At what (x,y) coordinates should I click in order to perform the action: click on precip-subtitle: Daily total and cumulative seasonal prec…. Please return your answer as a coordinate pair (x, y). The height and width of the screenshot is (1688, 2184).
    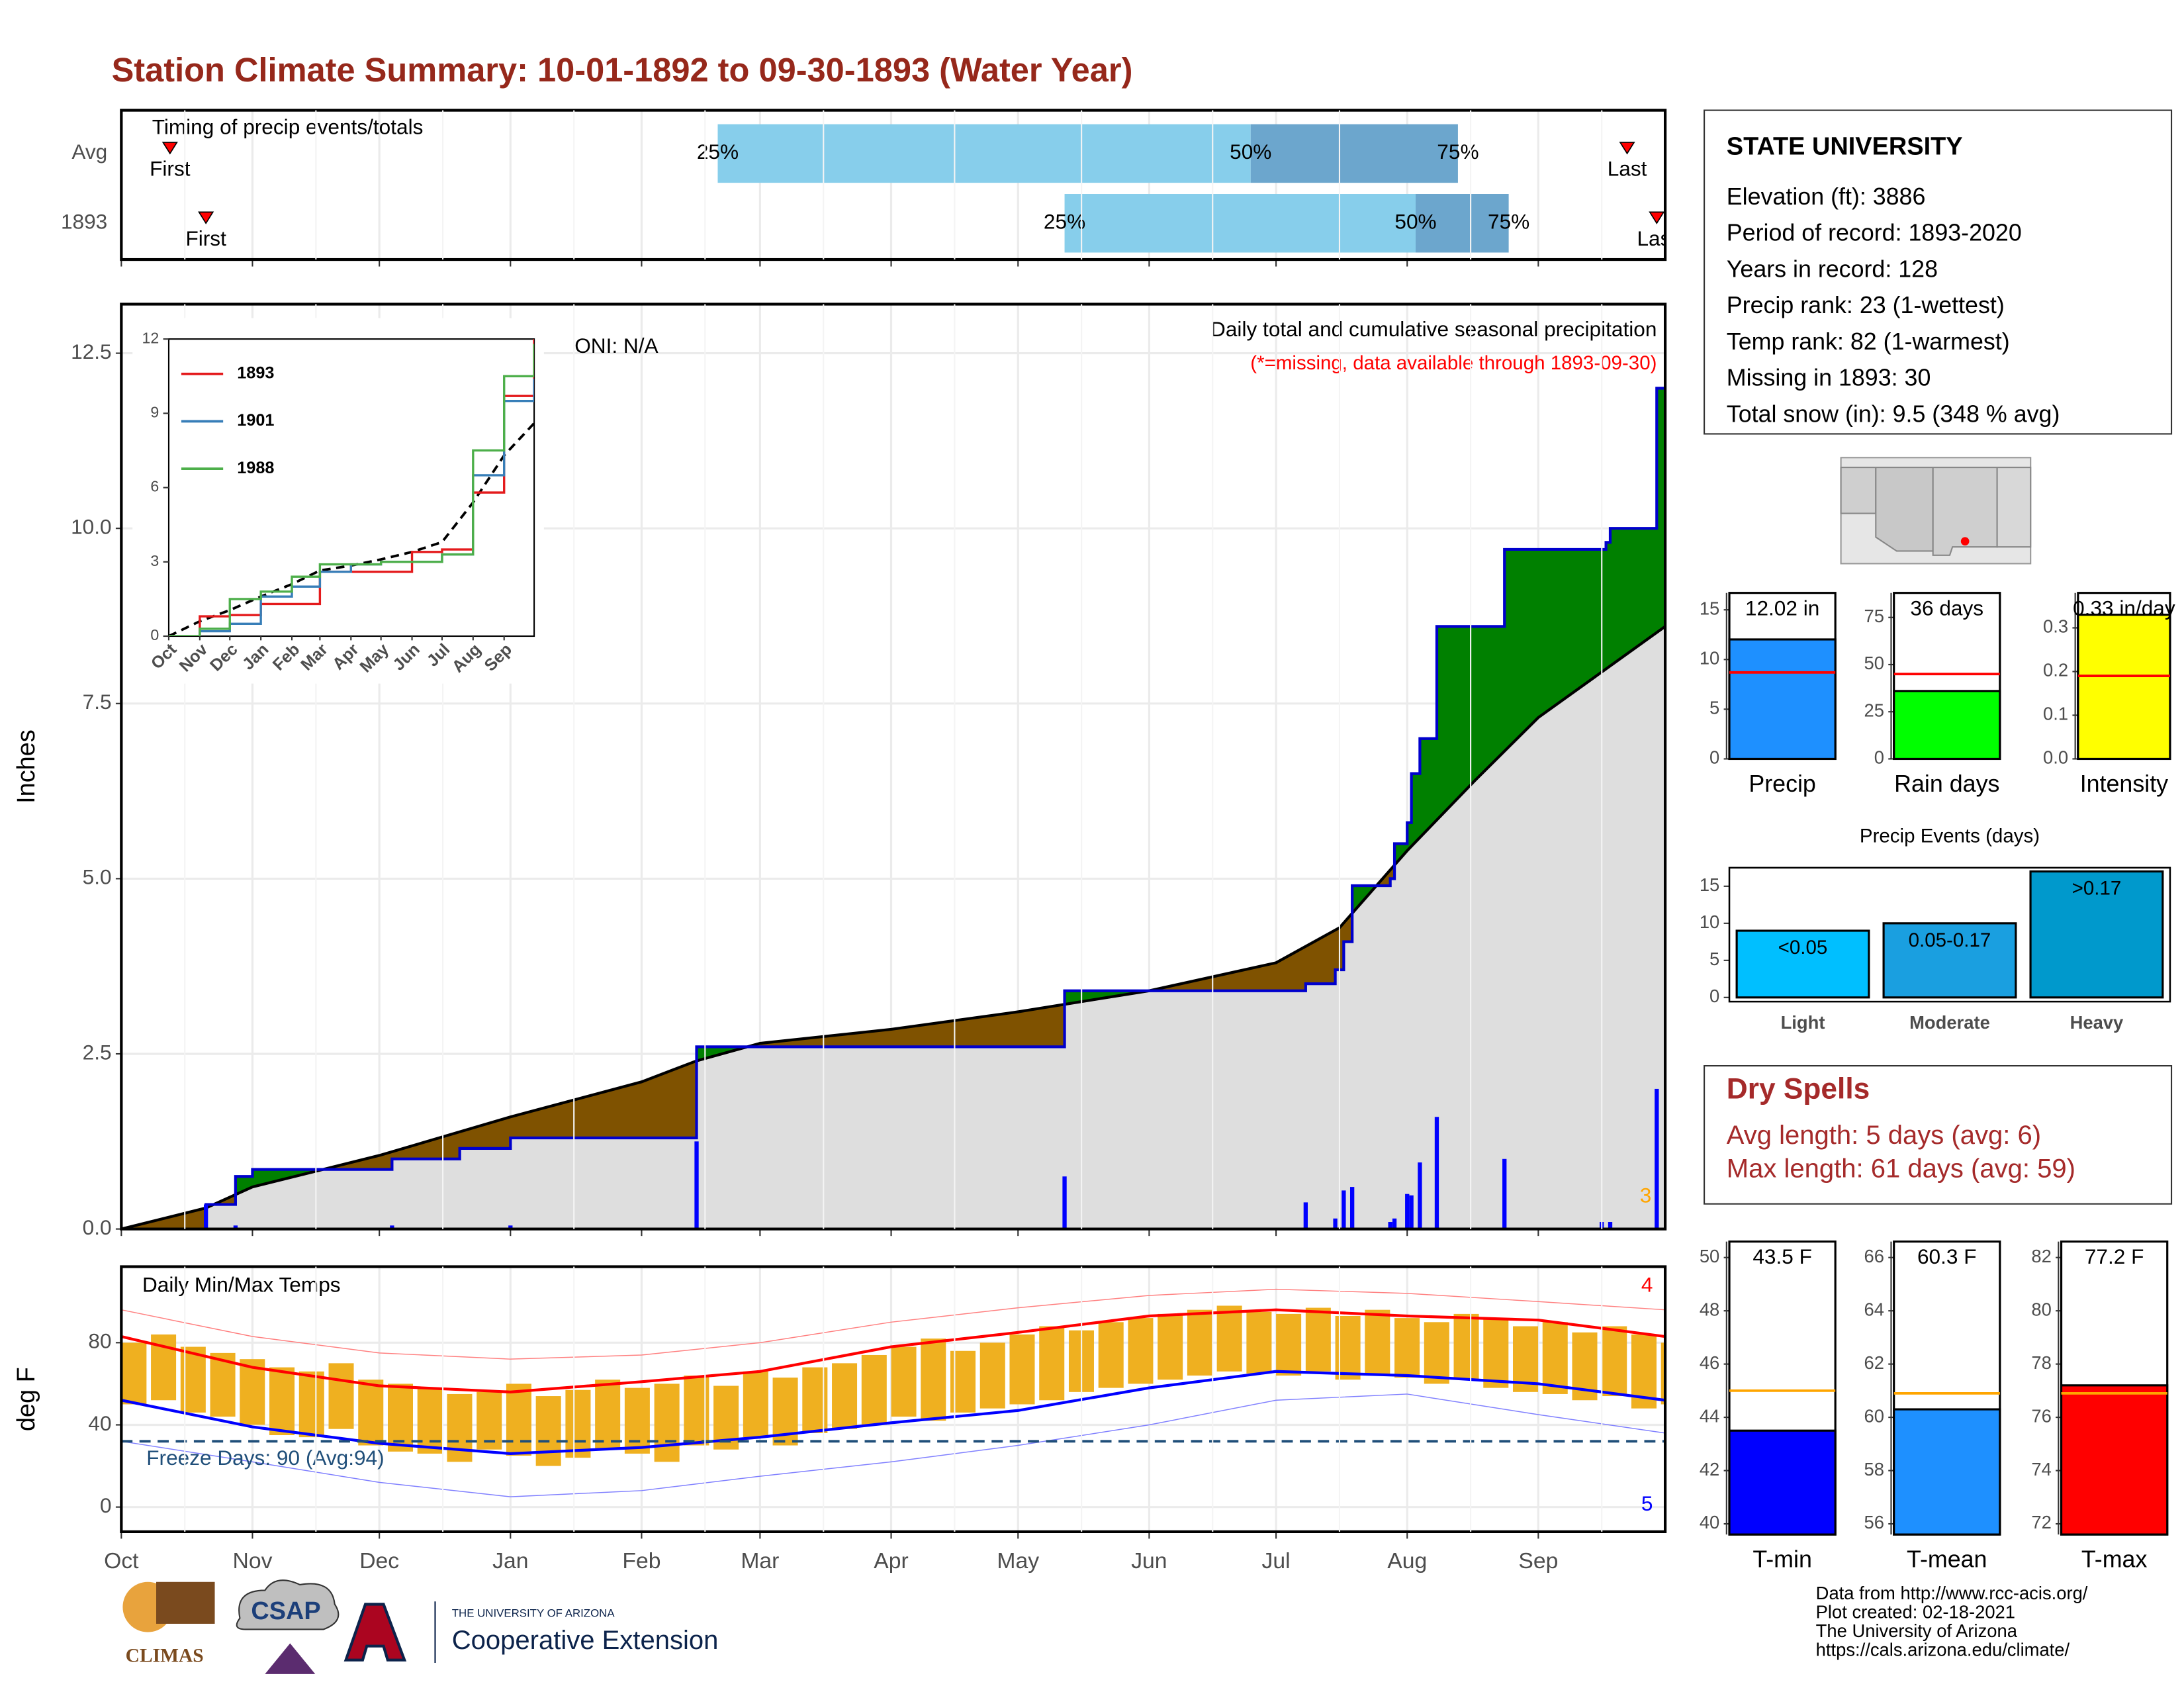
    Looking at the image, I should click on (1433, 329).